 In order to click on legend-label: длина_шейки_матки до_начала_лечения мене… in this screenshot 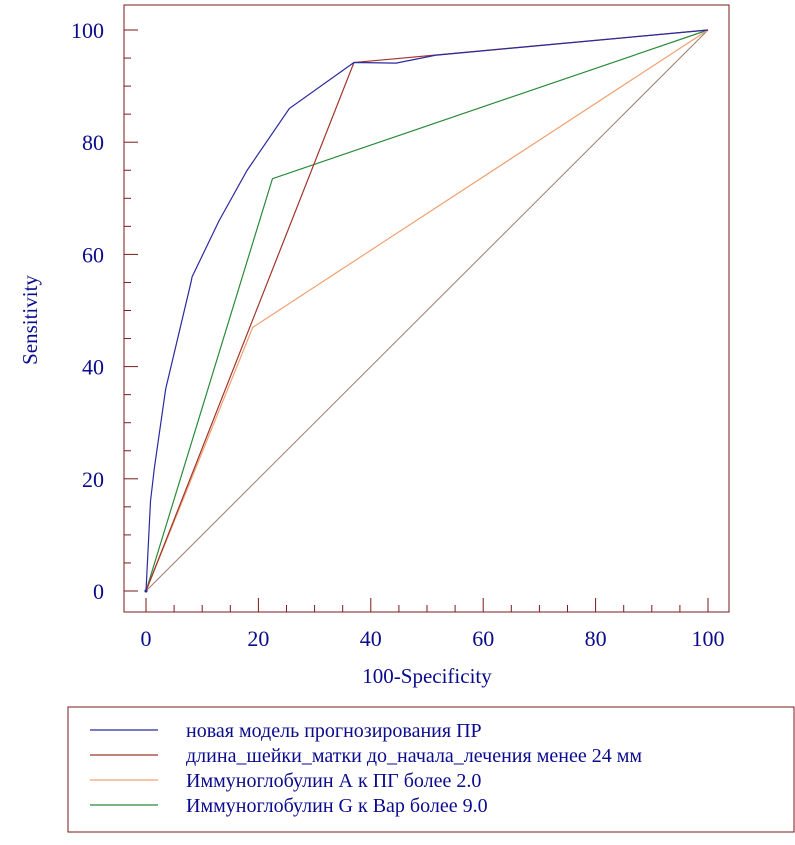, I will do `click(414, 756)`.